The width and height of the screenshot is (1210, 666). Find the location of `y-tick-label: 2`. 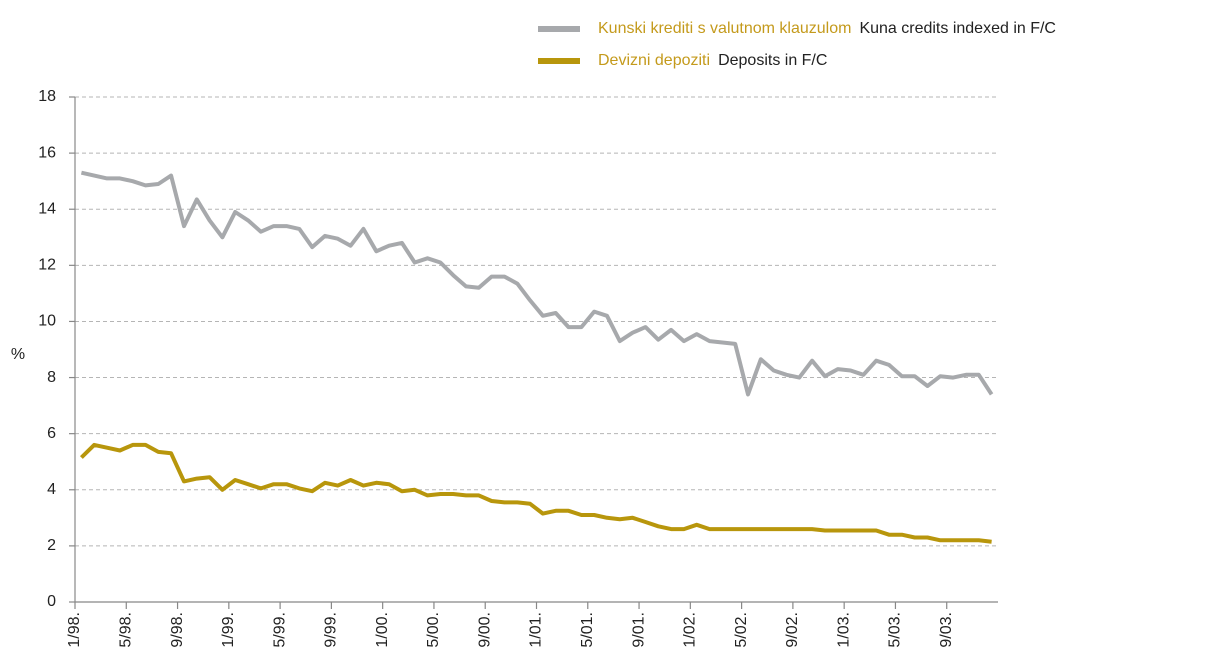

y-tick-label: 2 is located at coordinates (51, 545).